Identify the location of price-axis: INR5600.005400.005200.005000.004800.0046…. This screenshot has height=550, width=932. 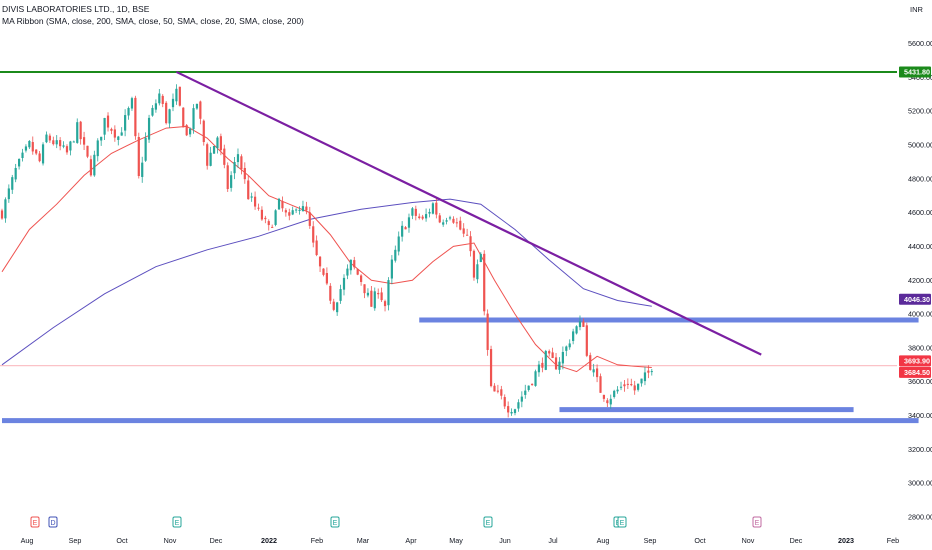
(920, 263).